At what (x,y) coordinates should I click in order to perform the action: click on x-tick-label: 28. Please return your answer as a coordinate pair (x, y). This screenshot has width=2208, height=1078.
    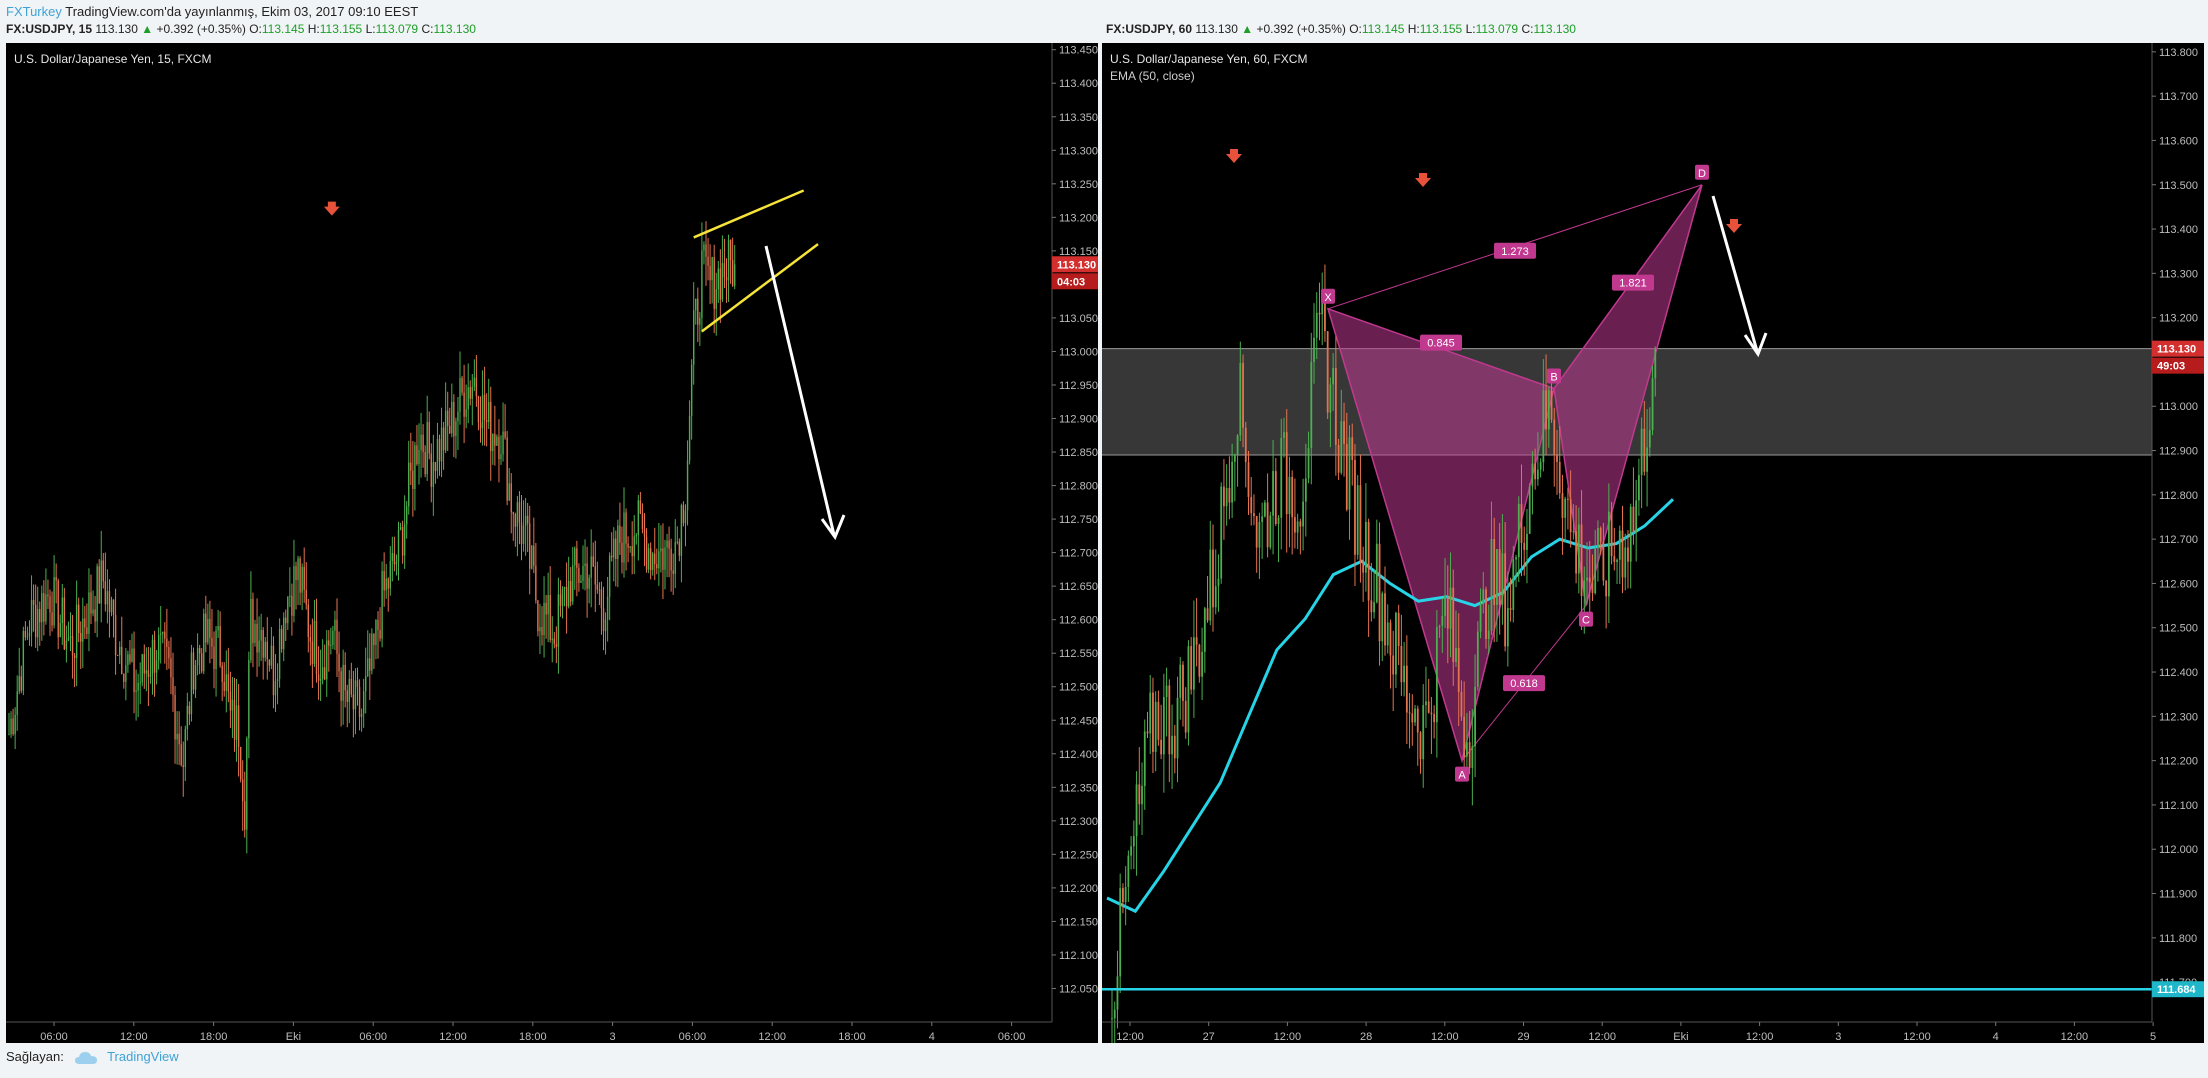
    Looking at the image, I should click on (1366, 1037).